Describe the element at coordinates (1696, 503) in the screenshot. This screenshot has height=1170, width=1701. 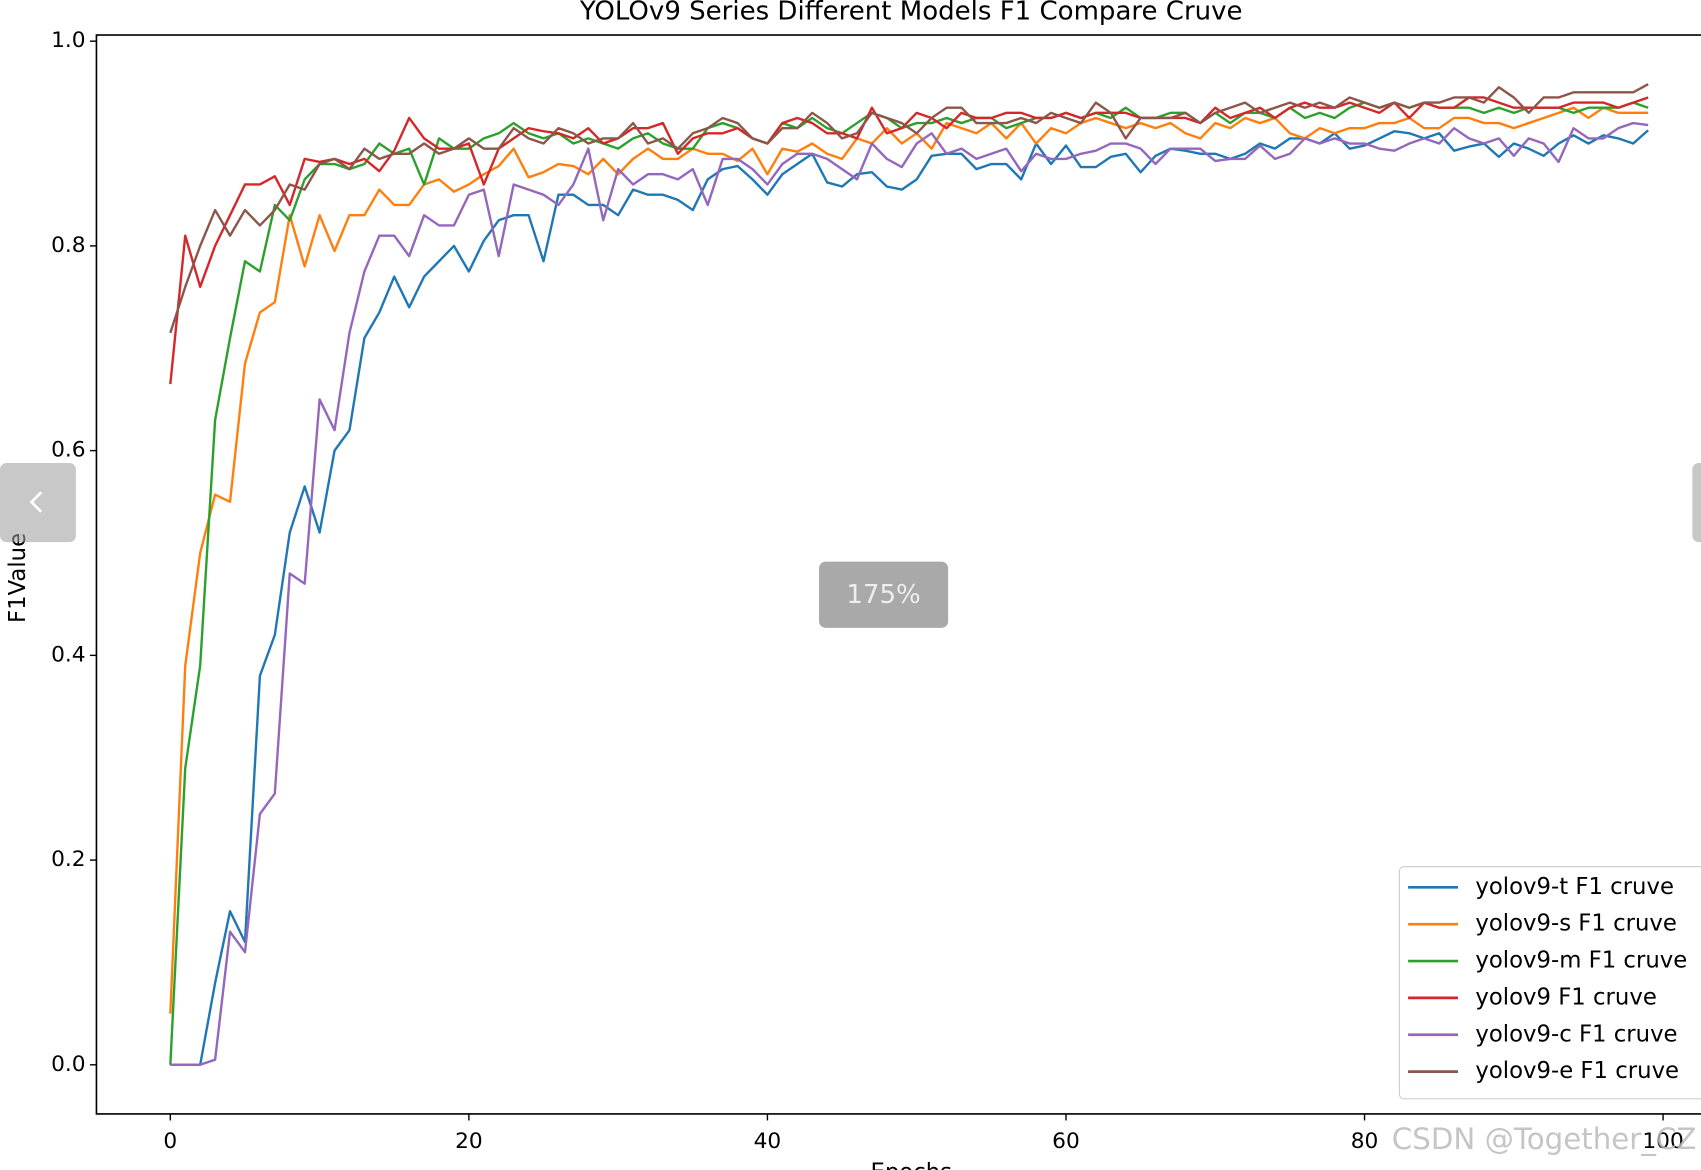
I see `next-button` at that location.